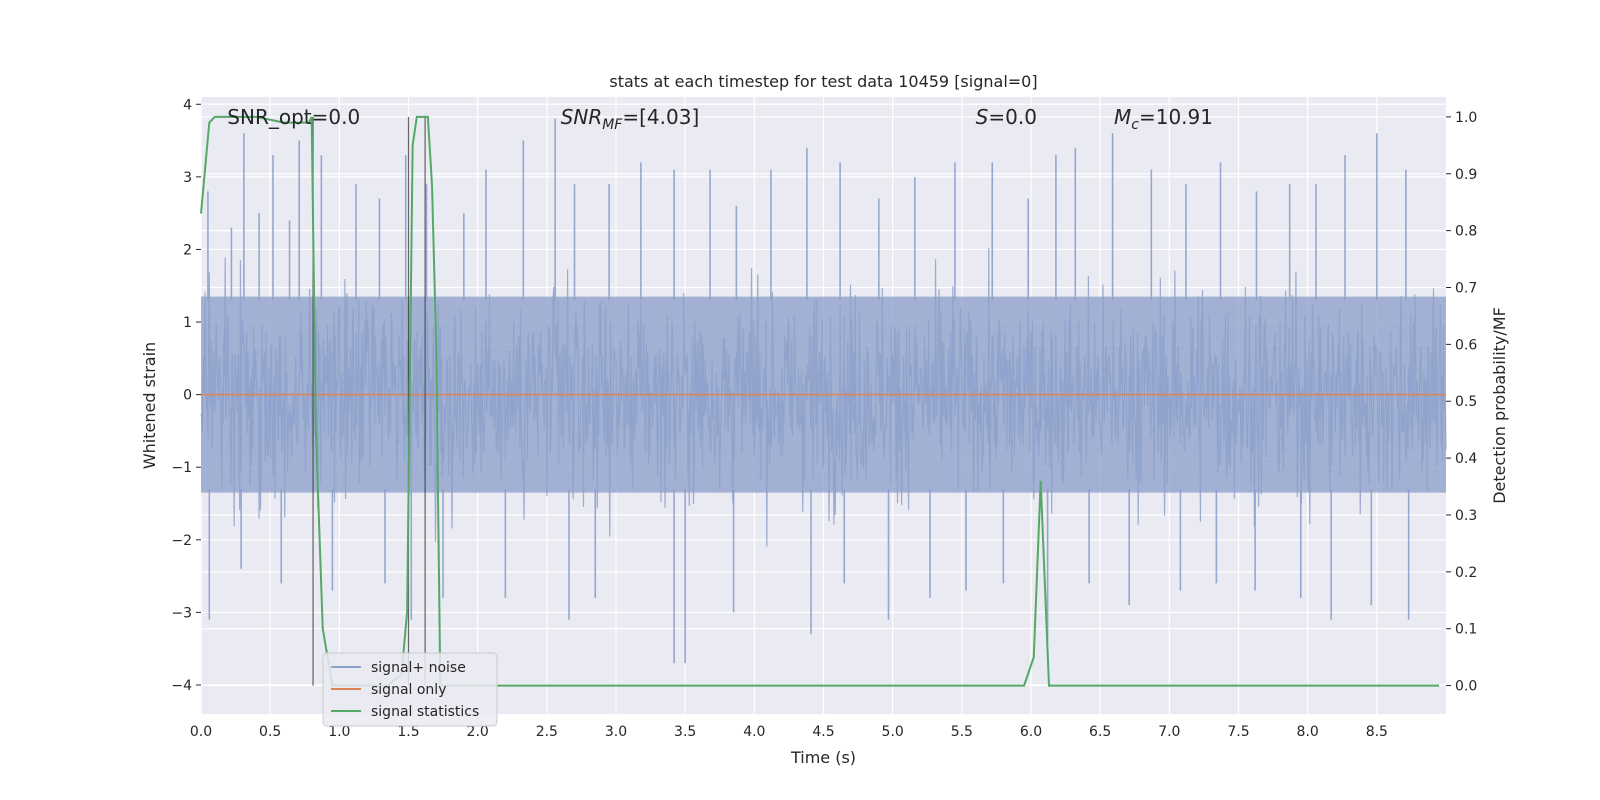 This screenshot has height=800, width=1600. Describe the element at coordinates (1466, 402) in the screenshot. I see `y2-tick-label: 0.5` at that location.